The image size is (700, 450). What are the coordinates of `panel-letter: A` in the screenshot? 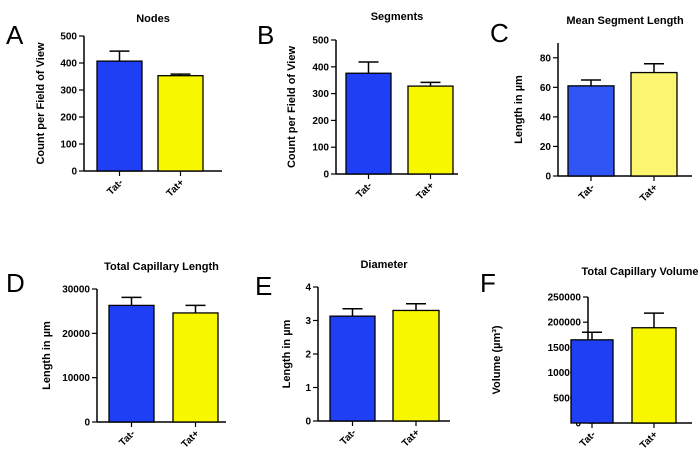 It's located at (15, 35).